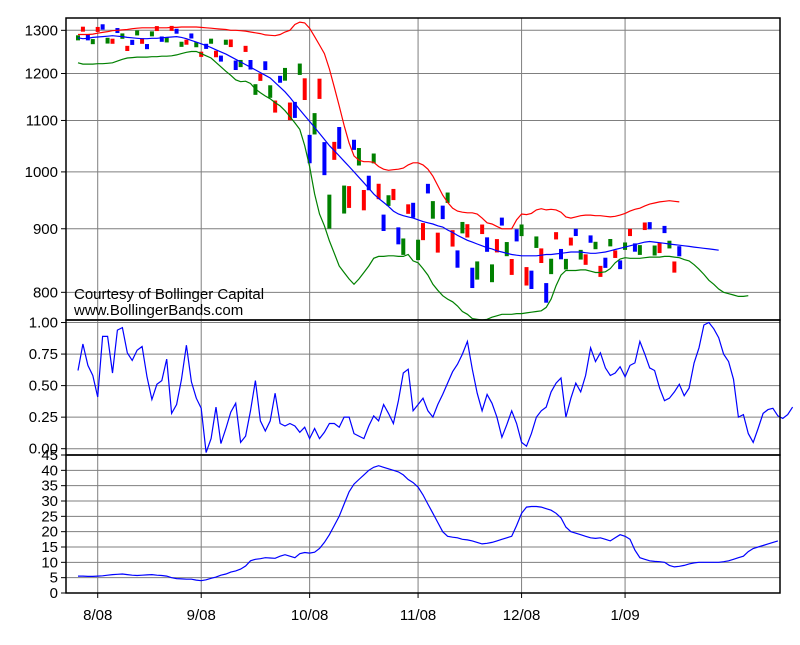 This screenshot has height=645, width=800. Describe the element at coordinates (49, 501) in the screenshot. I see `y-tick-label: 30` at that location.